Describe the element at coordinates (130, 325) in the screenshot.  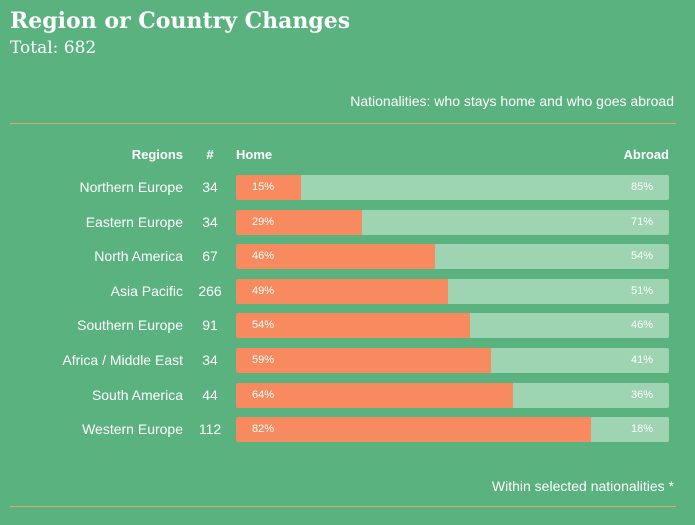
I see `region-label: Southern Europe` at that location.